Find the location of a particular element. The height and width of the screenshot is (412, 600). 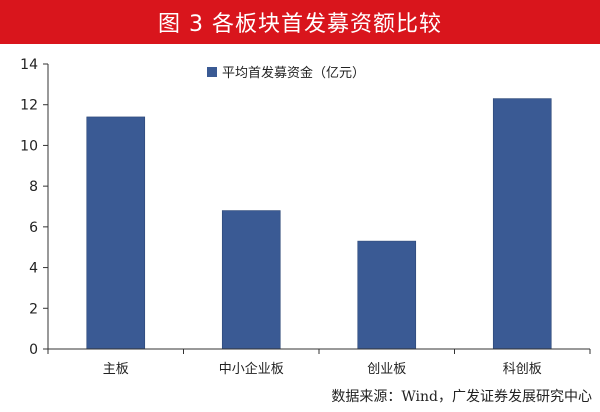

data-source-note: 数据来源：Wind，广发证券发展研究中心 is located at coordinates (461, 397).